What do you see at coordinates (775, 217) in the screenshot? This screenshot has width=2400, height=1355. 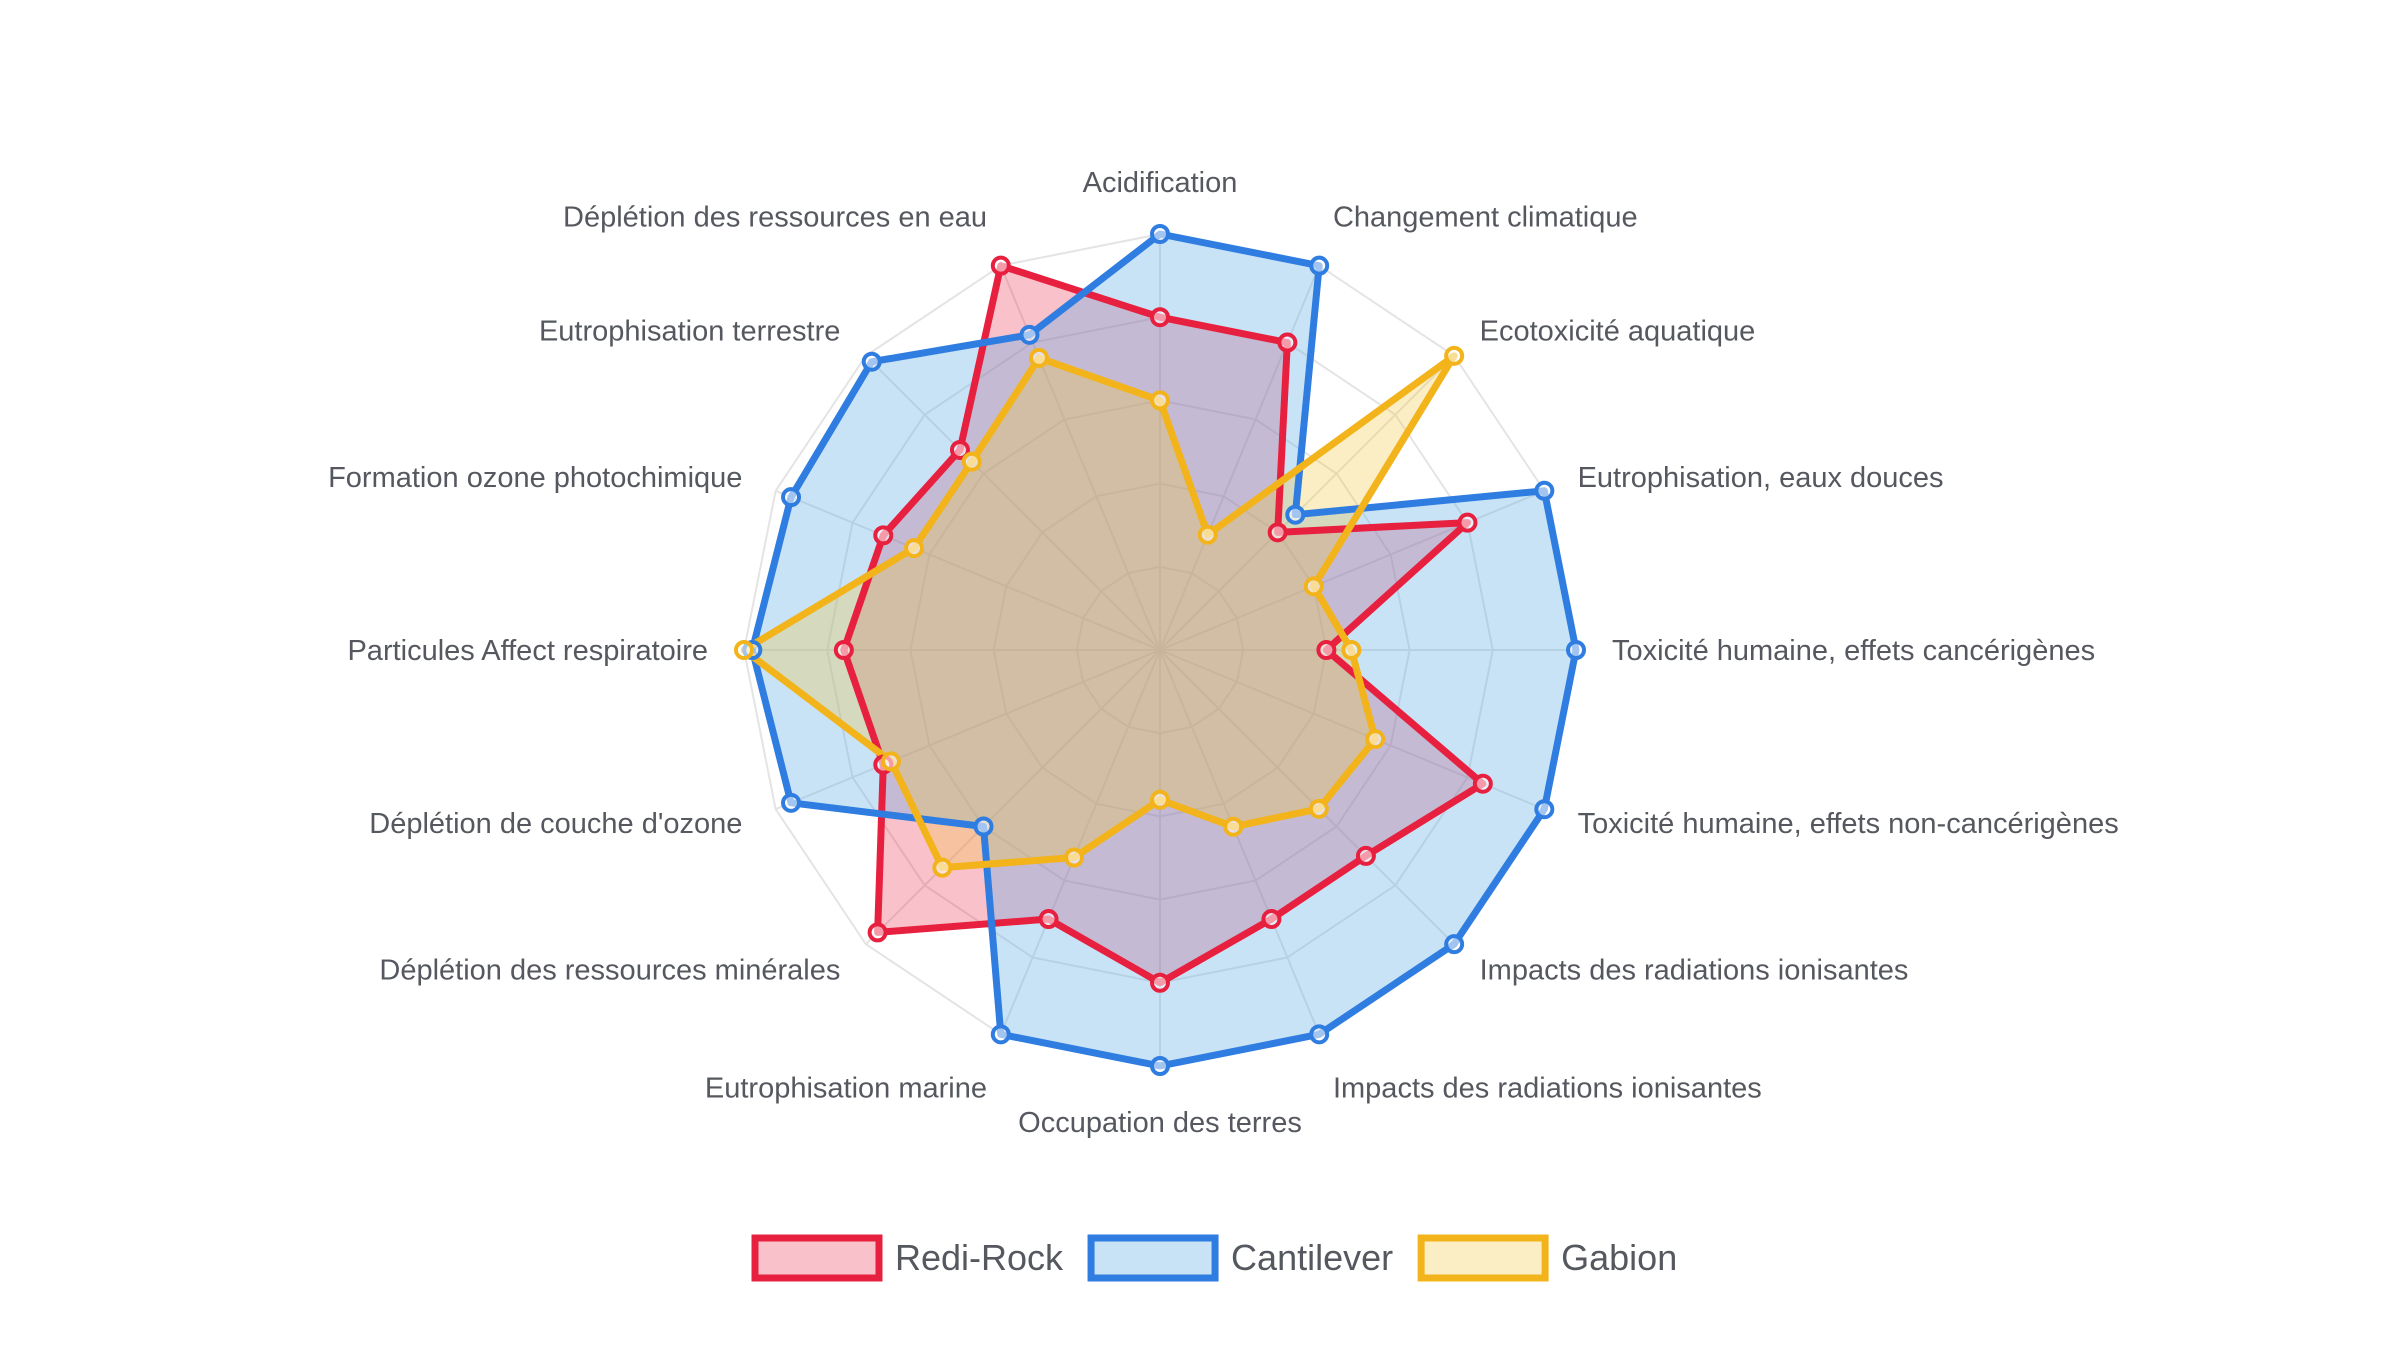 I see `axis-label-15: Déplétion des ressources en eau` at bounding box center [775, 217].